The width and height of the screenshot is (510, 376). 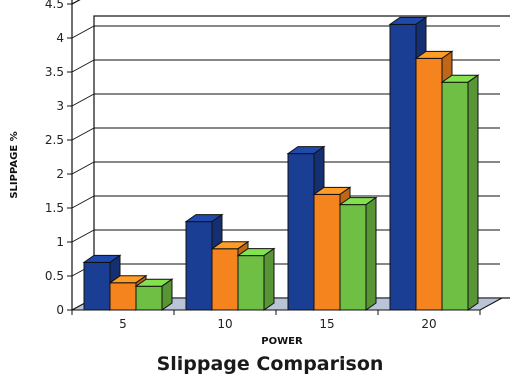 What do you see at coordinates (54, 208) in the screenshot?
I see `y-tick-label: 1.5` at bounding box center [54, 208].